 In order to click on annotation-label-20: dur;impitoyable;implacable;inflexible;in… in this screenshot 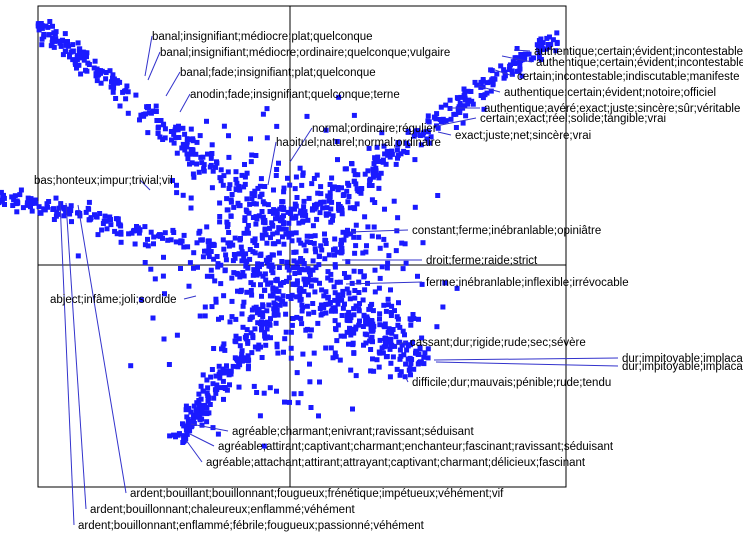, I will do `click(682, 367)`.